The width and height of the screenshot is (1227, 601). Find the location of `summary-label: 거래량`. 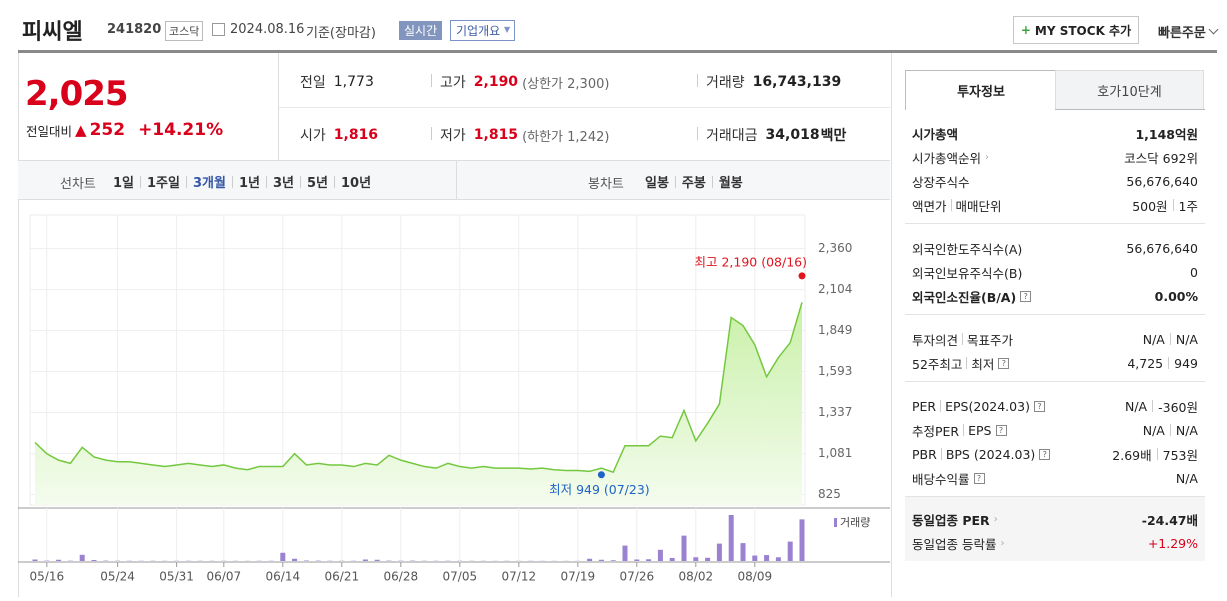

summary-label: 거래량 is located at coordinates (725, 83).